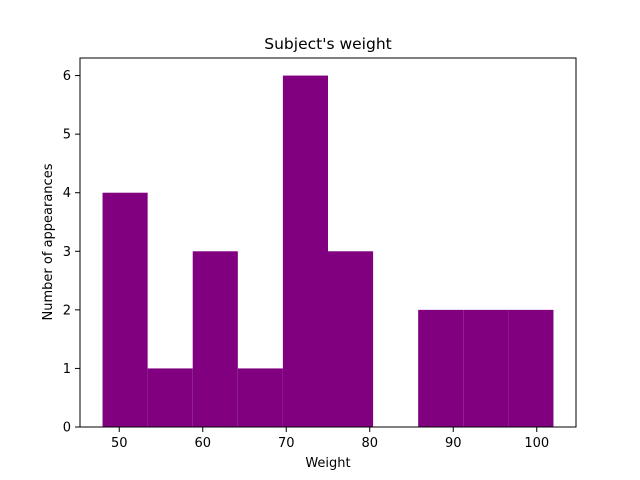  What do you see at coordinates (67, 428) in the screenshot?
I see `y-tick-label: 0` at bounding box center [67, 428].